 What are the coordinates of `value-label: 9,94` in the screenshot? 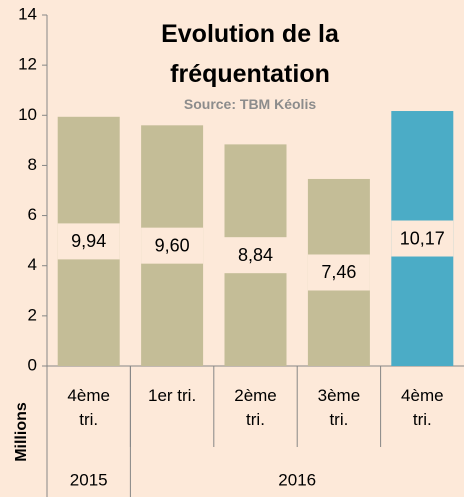 It's located at (88, 241).